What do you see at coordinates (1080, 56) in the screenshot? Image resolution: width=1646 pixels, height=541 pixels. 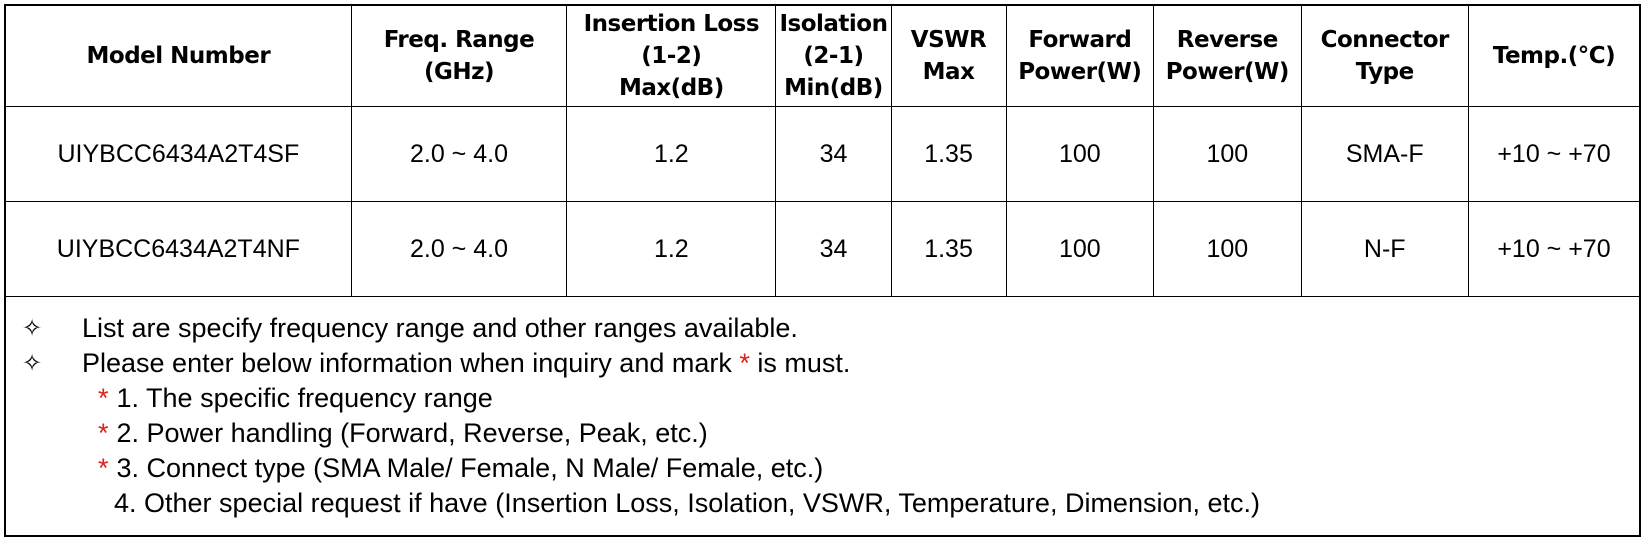 I see `header-forward-power: Forward Power(W)` at bounding box center [1080, 56].